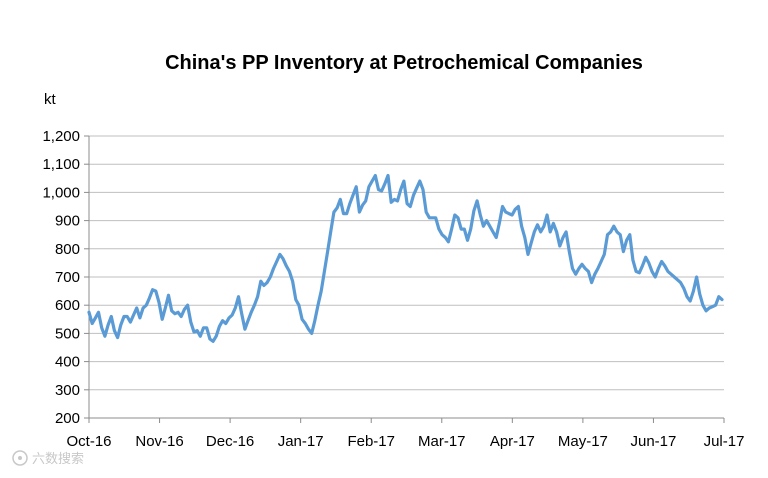 The width and height of the screenshot is (768, 478). I want to click on x-tick-label: Oct-16, so click(88, 441).